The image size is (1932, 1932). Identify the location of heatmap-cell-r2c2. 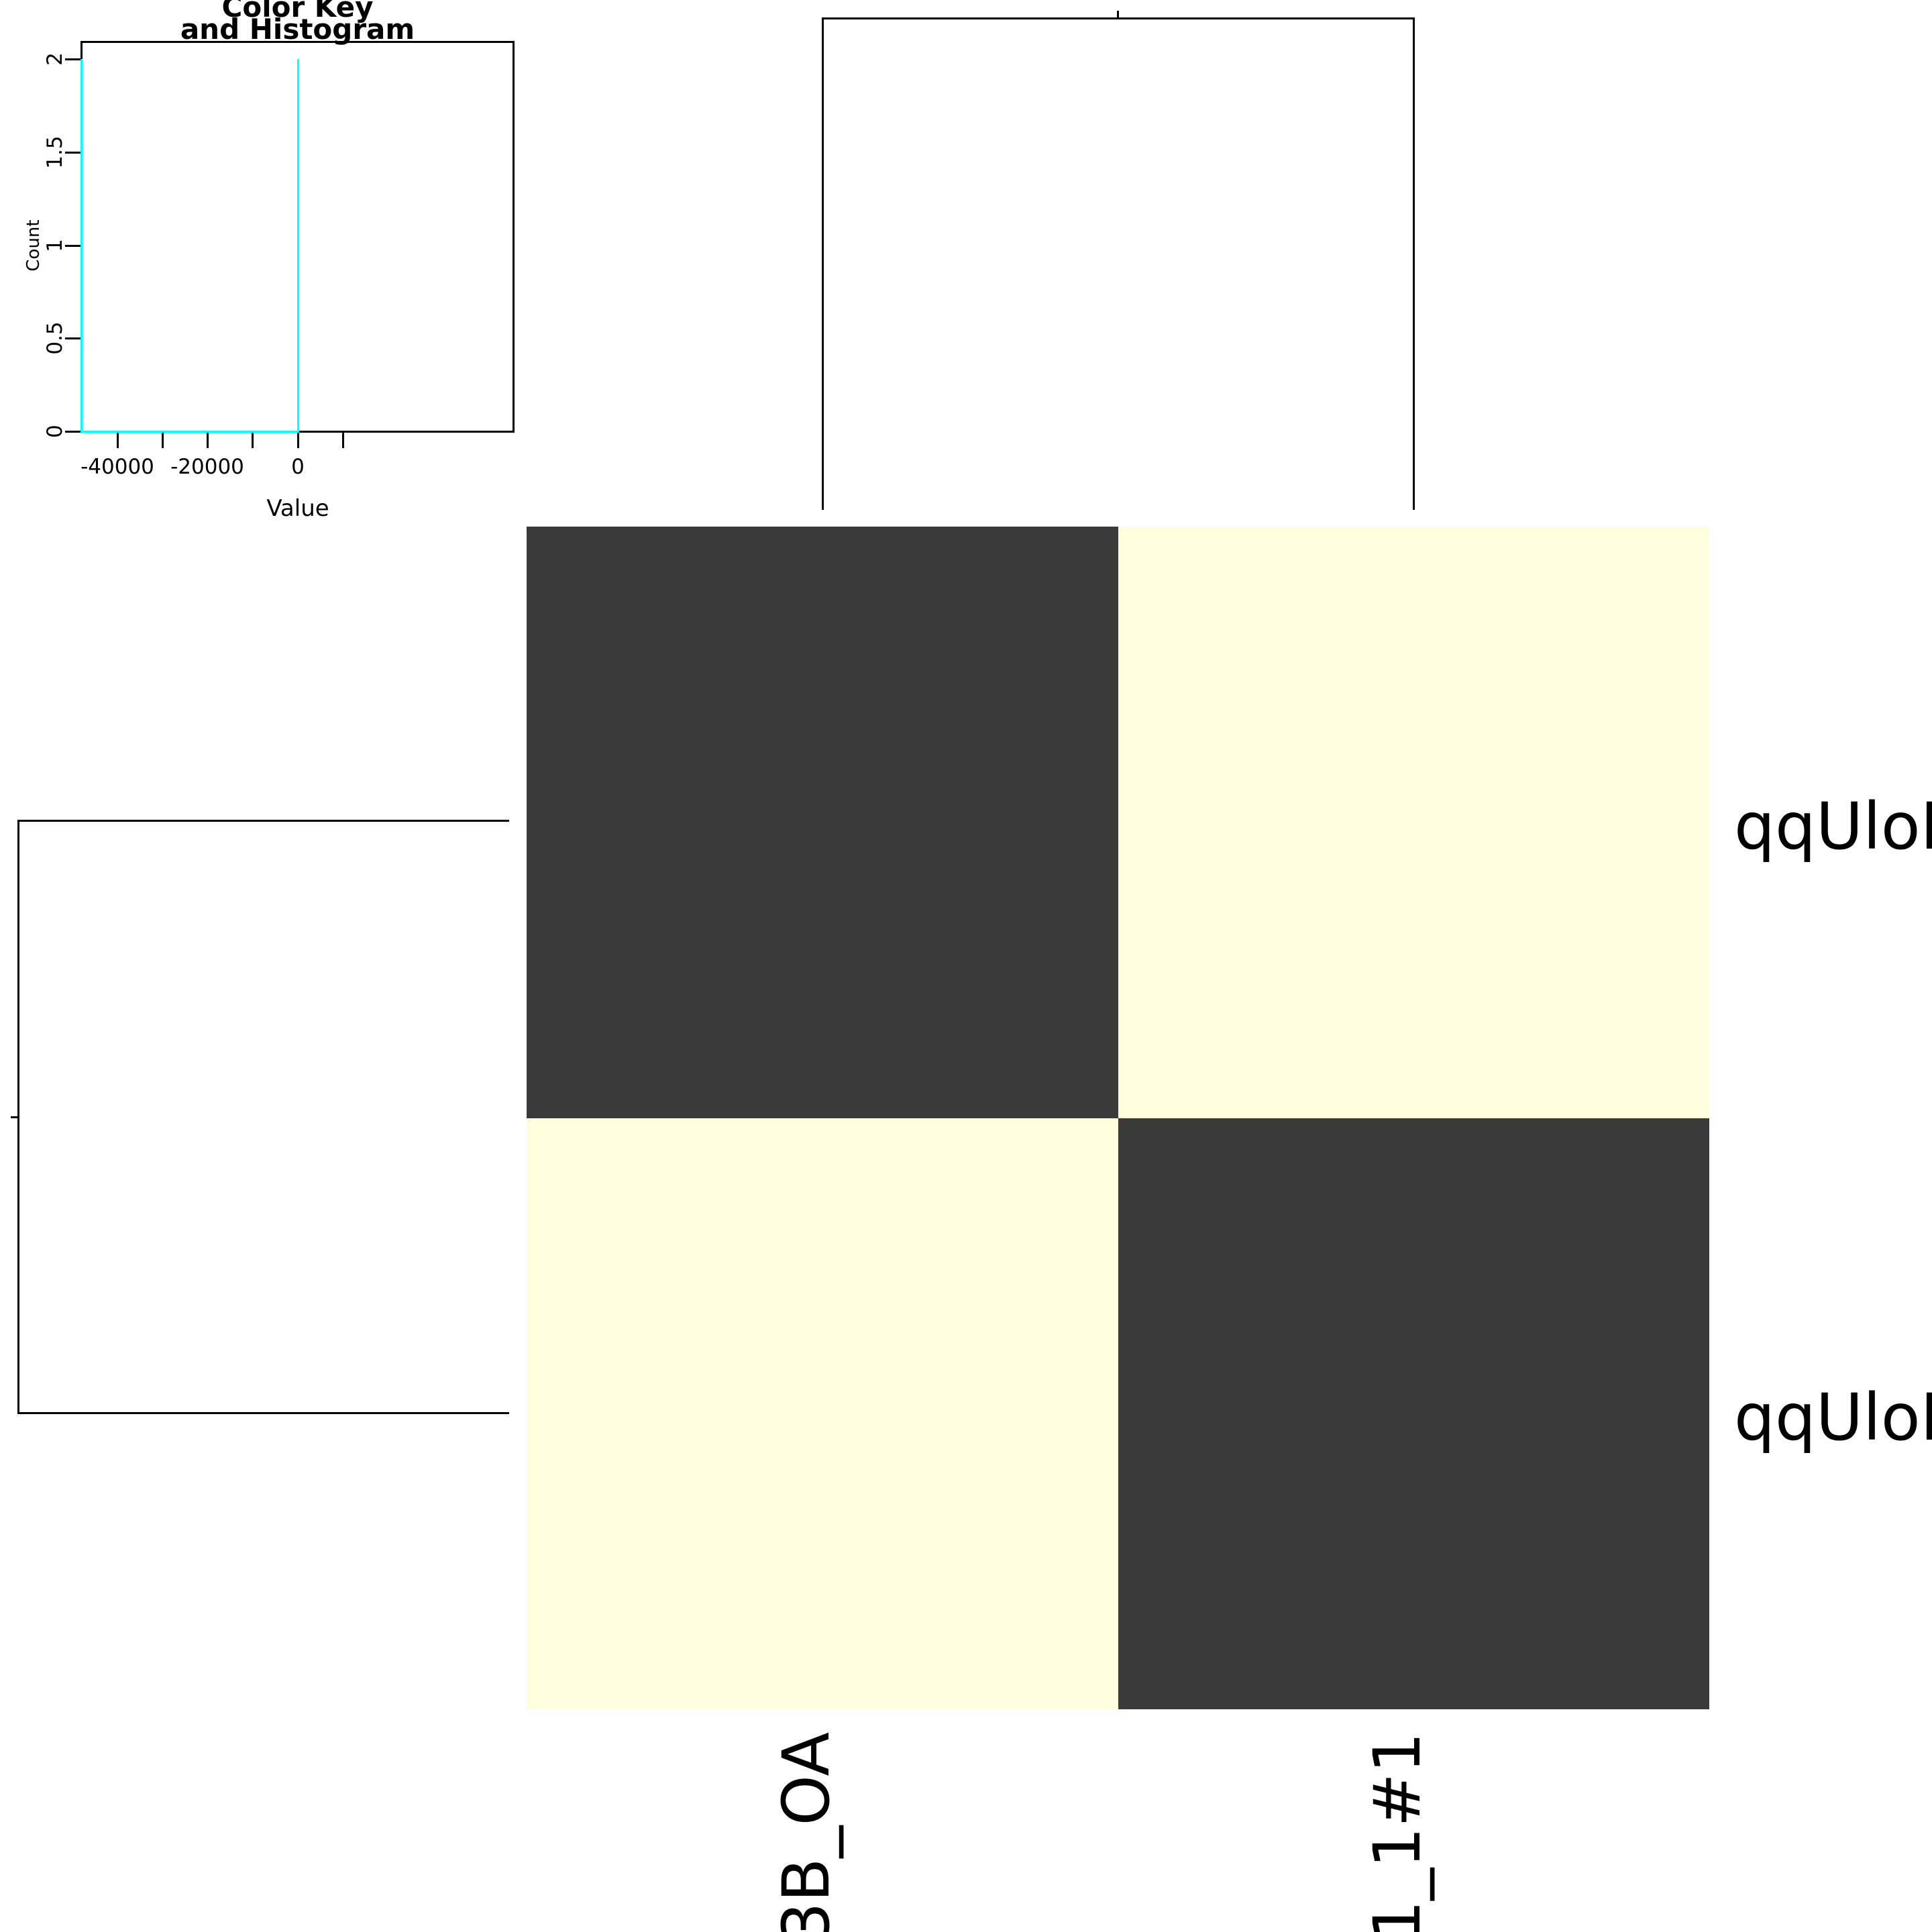
(1413, 1413).